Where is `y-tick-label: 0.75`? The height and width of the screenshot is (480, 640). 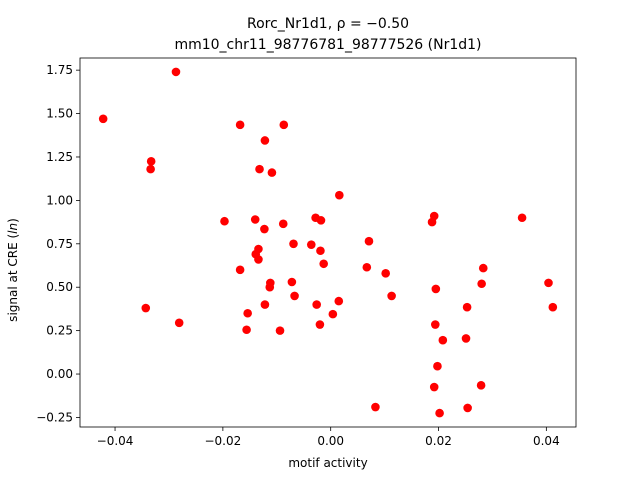 y-tick-label: 0.75 is located at coordinates (59, 244).